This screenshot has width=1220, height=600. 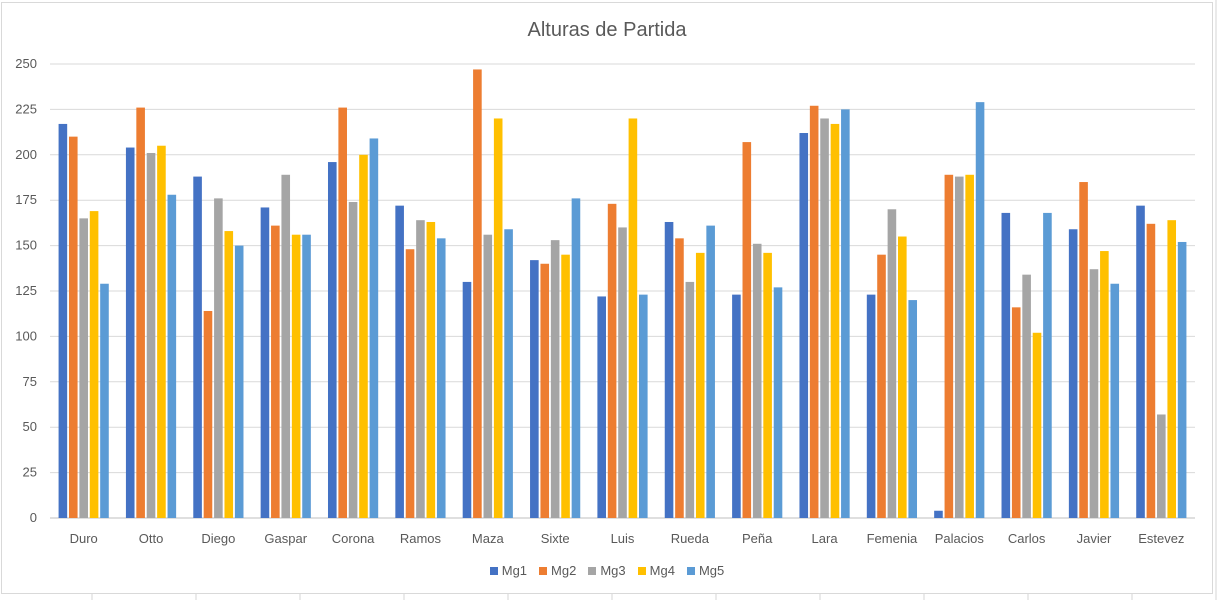 What do you see at coordinates (218, 538) in the screenshot?
I see `x-tick-label: Diego` at bounding box center [218, 538].